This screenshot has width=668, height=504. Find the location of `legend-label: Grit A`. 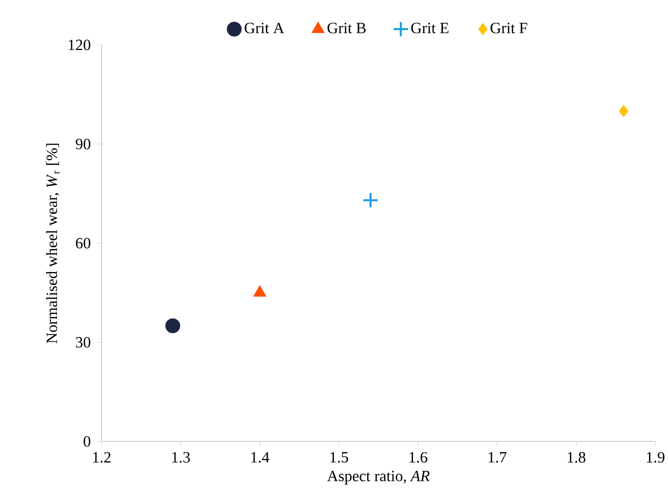

legend-label: Grit A is located at coordinates (264, 28).